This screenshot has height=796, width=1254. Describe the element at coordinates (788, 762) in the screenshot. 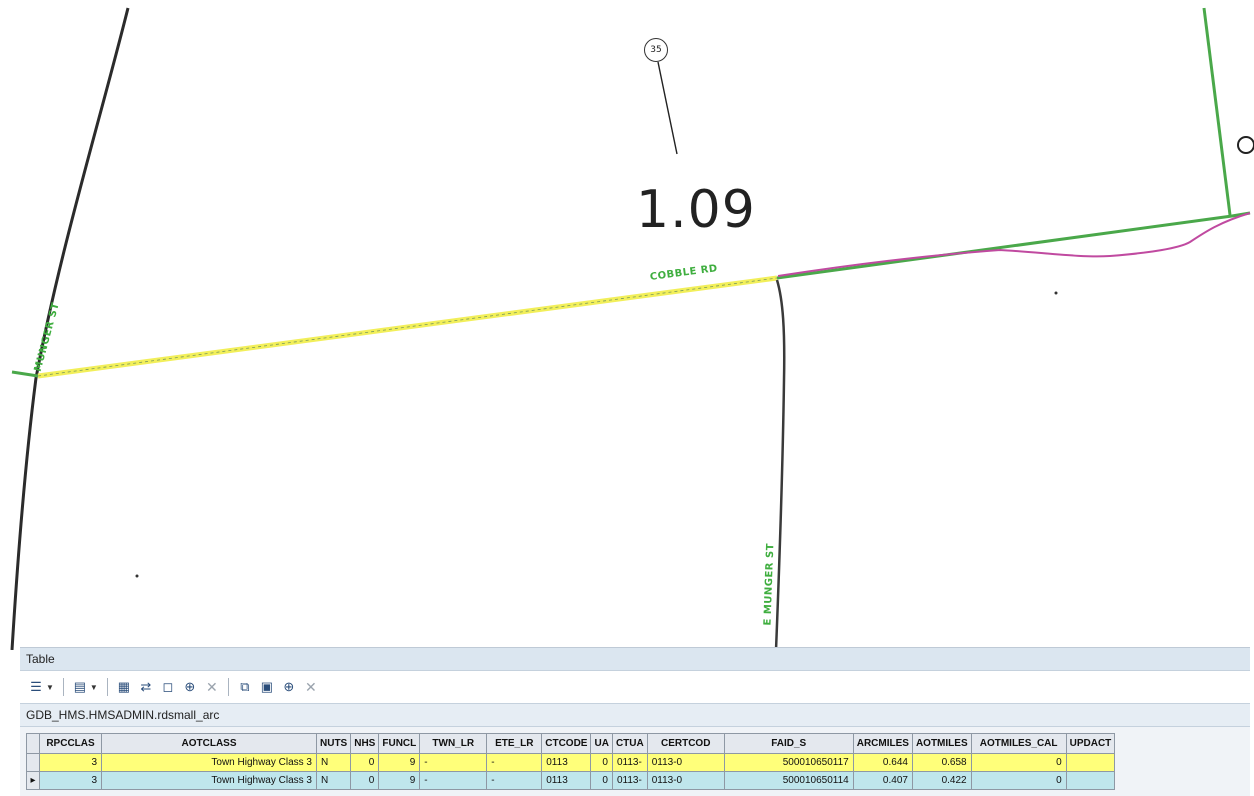

I see `cell-faid-s: 500010650117` at that location.